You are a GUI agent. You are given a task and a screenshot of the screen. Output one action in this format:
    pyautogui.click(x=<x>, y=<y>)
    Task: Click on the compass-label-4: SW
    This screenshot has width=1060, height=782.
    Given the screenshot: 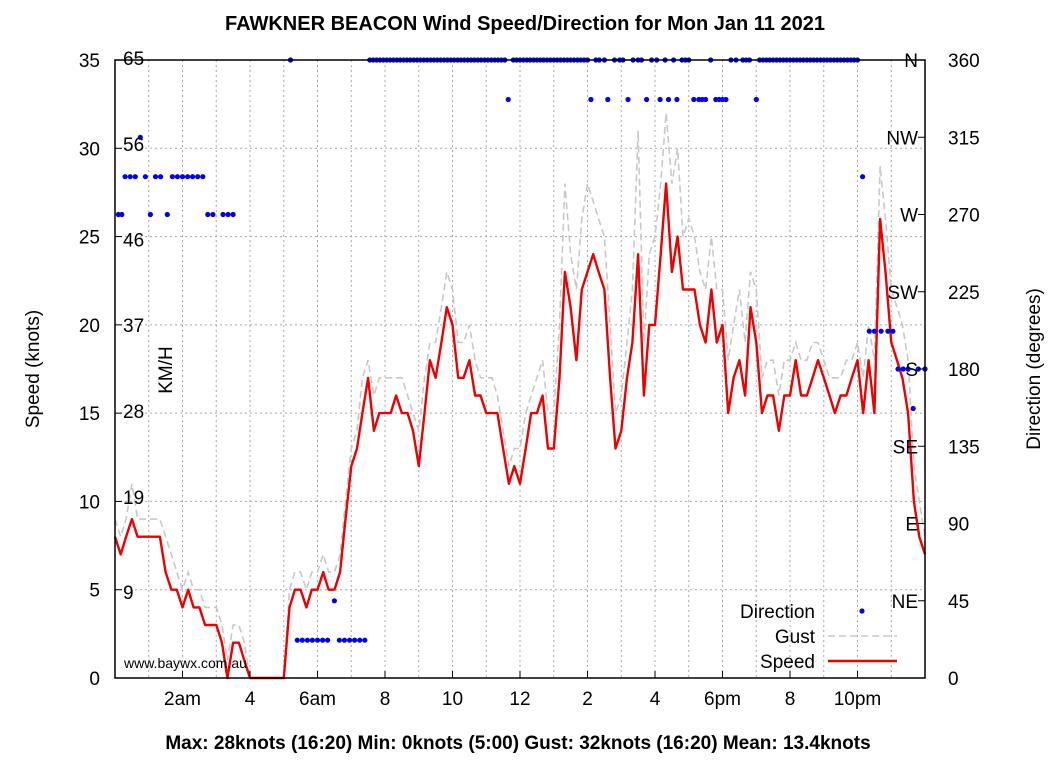 What is the action you would take?
    pyautogui.click(x=902, y=293)
    